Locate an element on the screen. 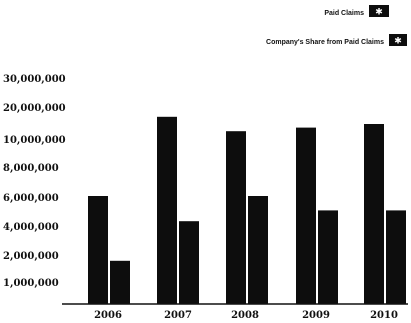 Image resolution: width=411 pixels, height=323 pixels. bar-company-share-2009 is located at coordinates (328, 257).